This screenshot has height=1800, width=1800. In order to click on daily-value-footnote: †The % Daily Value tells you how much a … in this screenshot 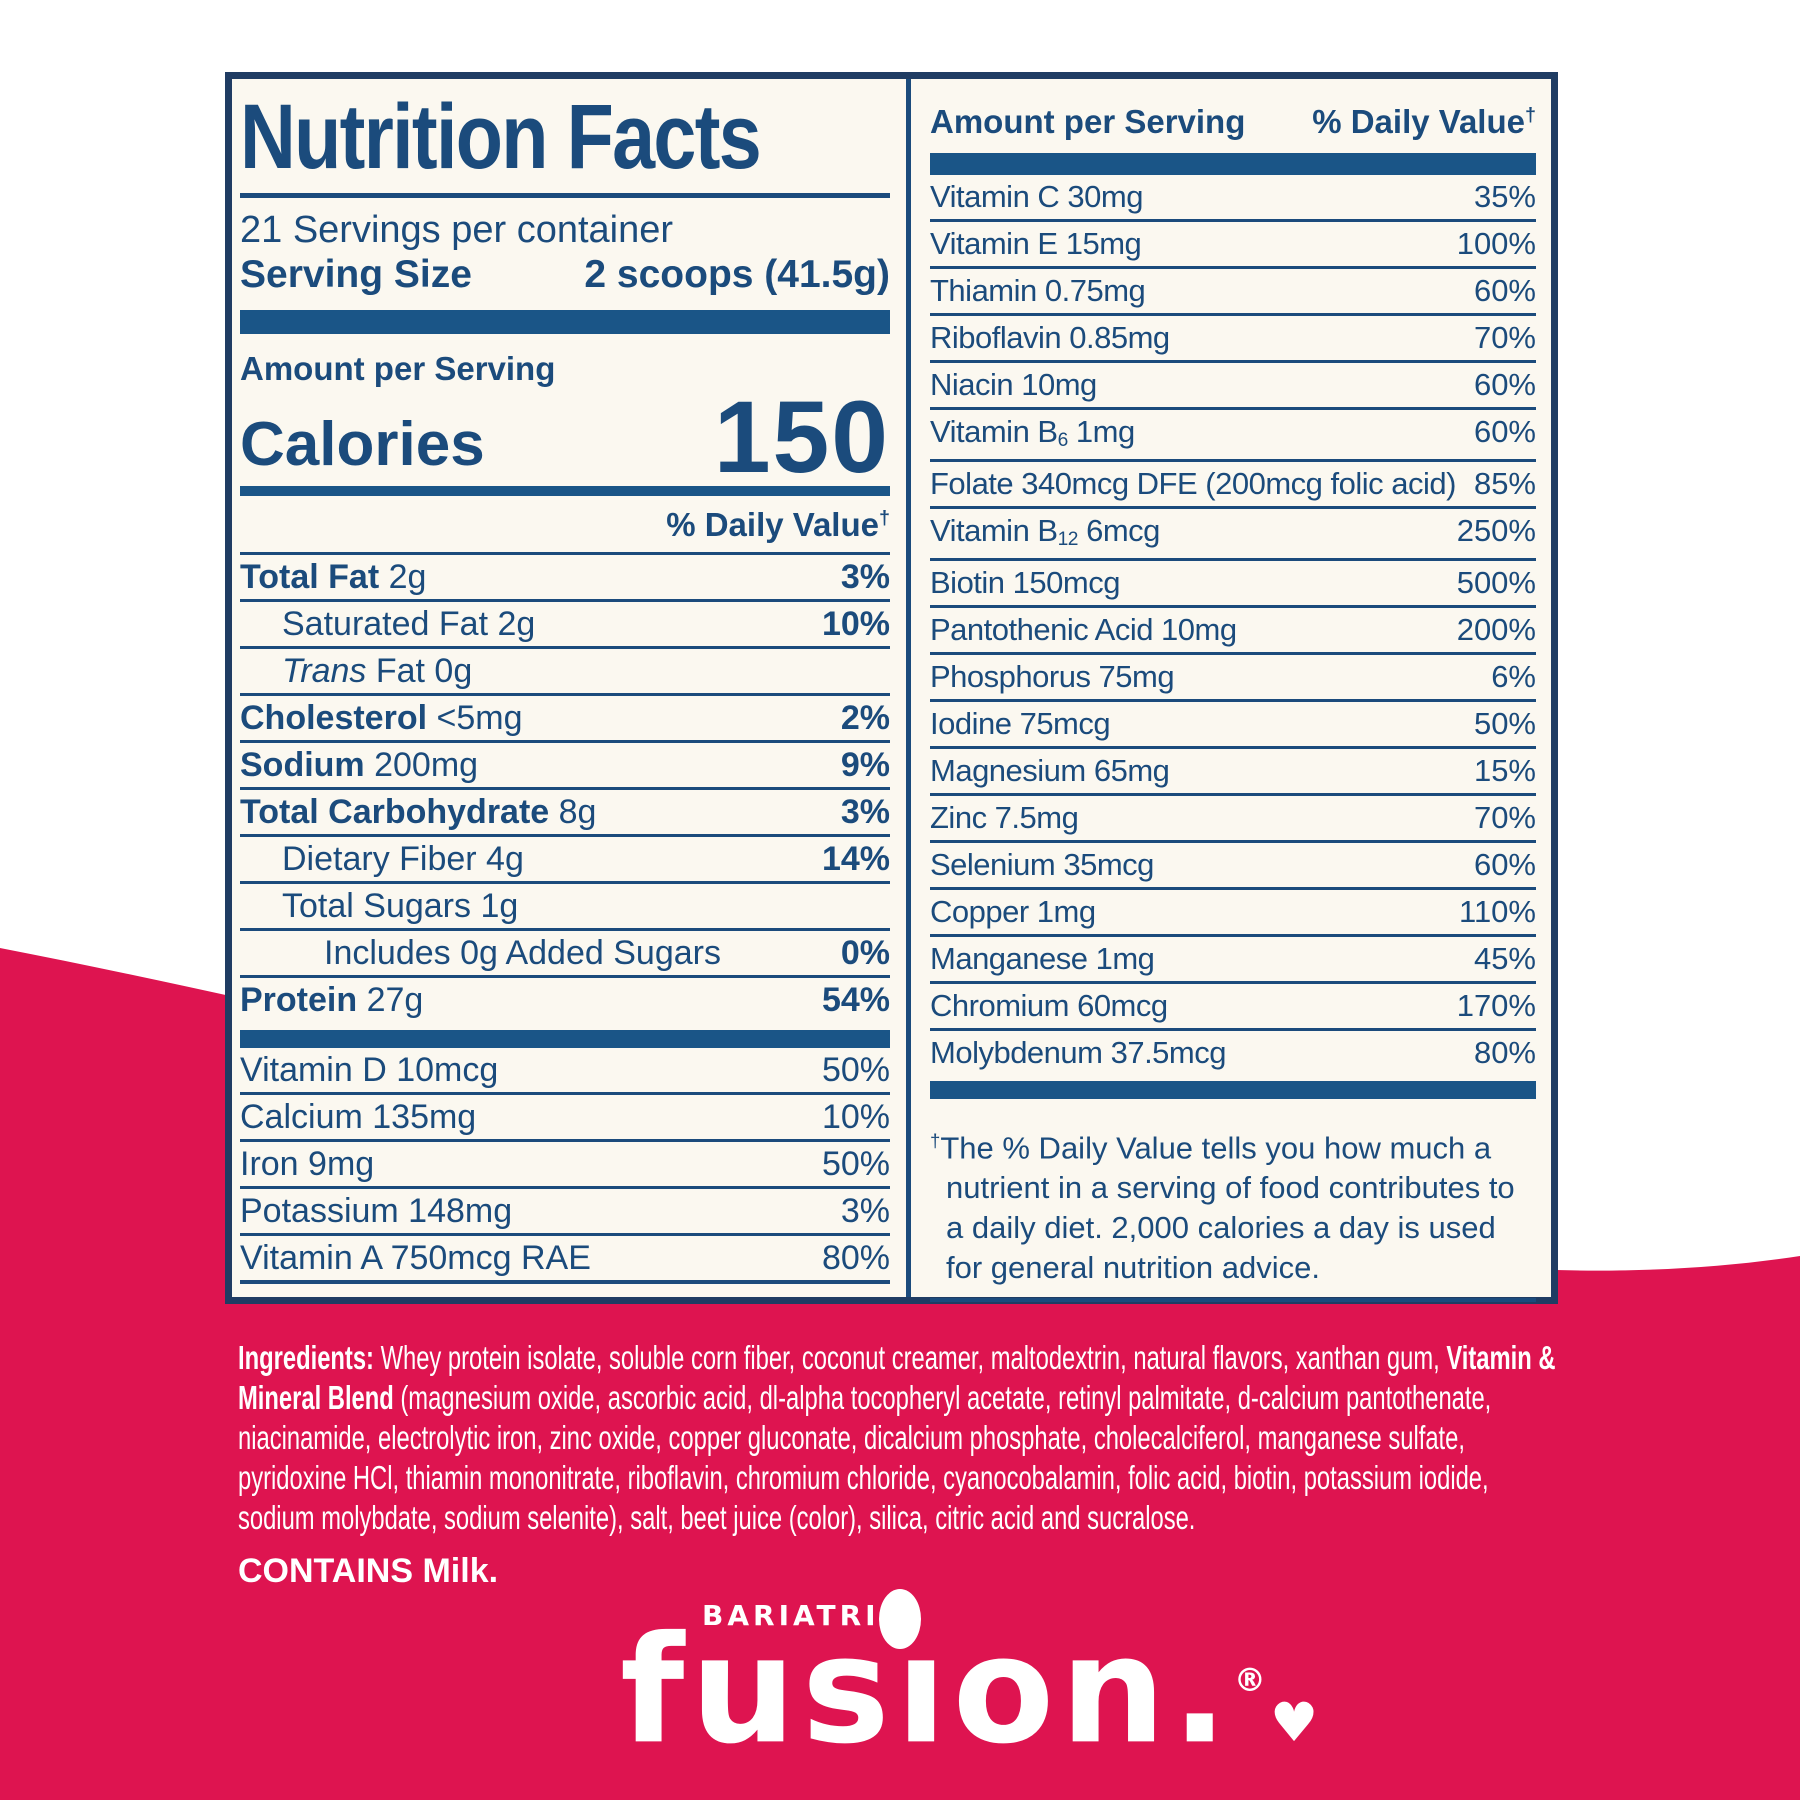, I will do `click(1222, 1208)`.